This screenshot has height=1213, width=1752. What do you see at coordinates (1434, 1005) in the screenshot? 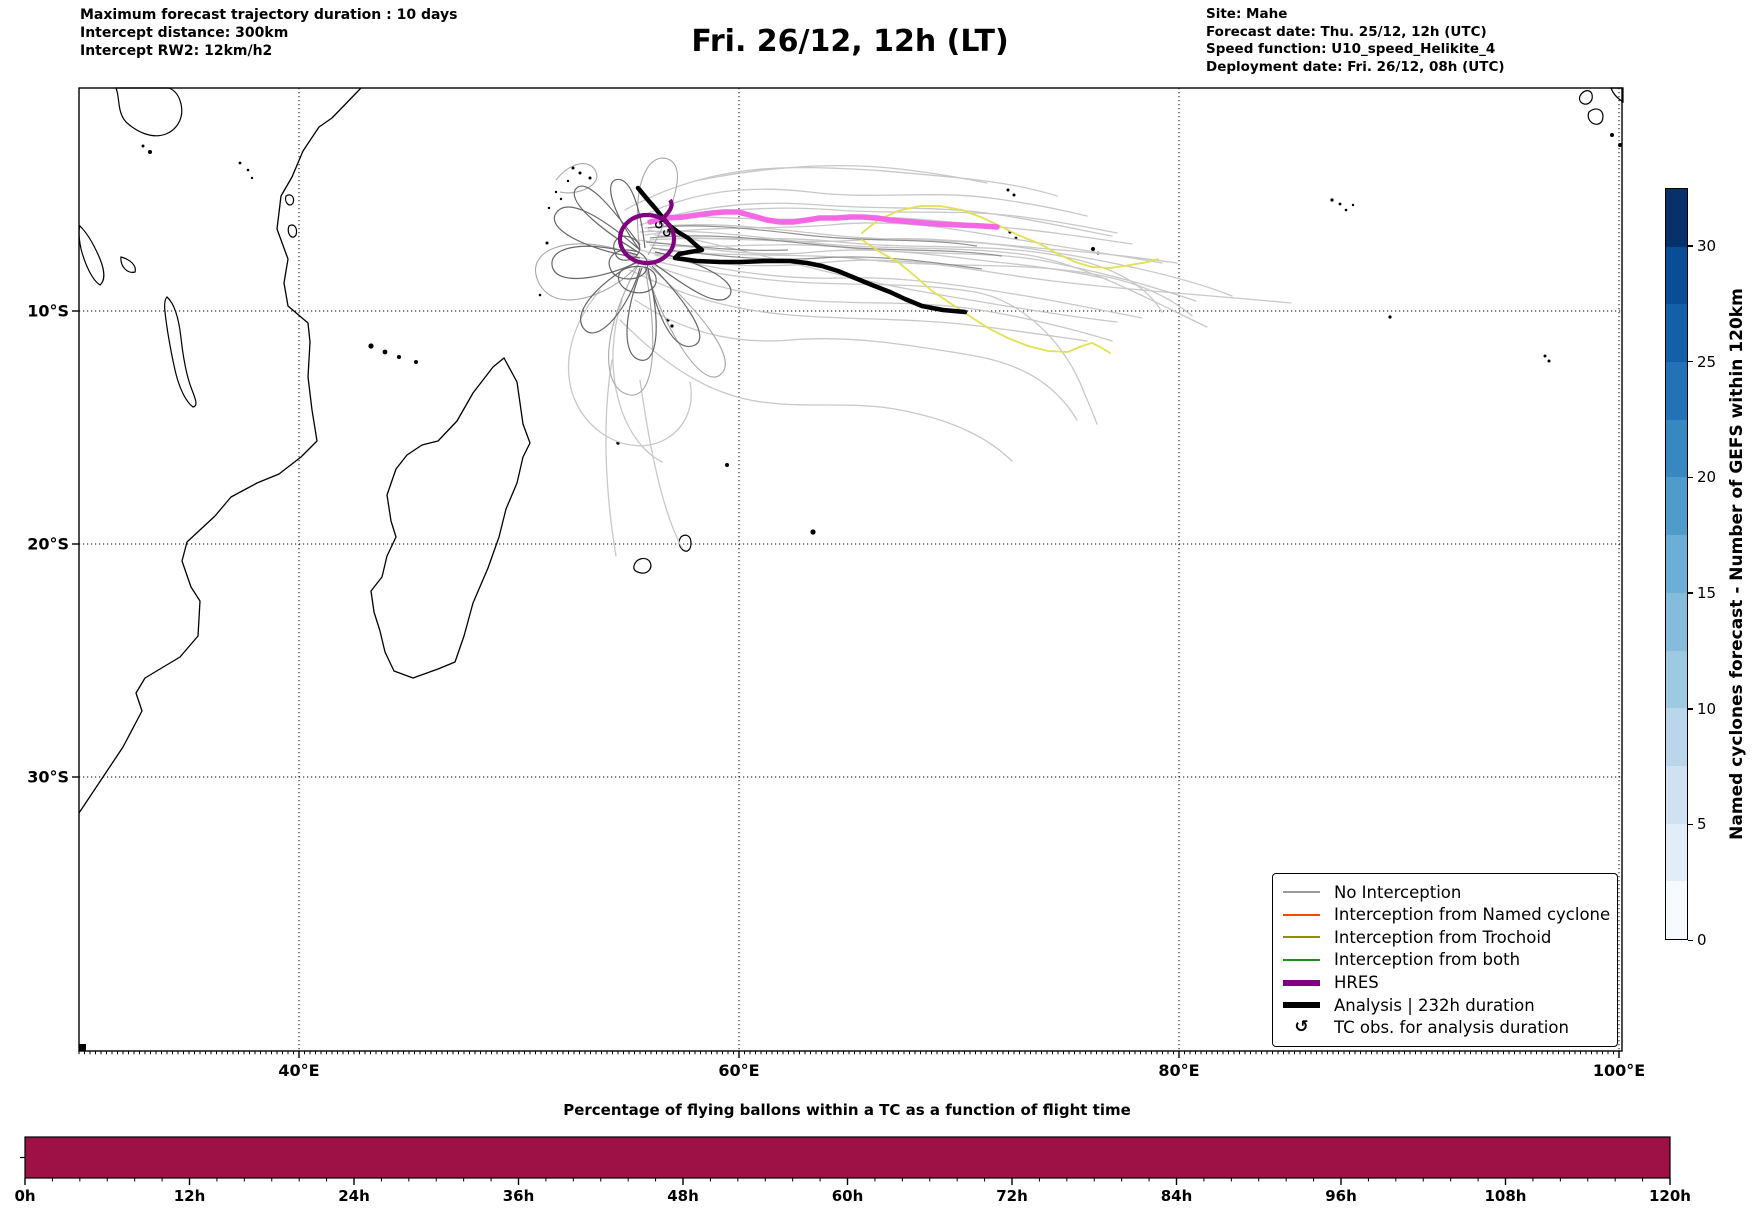
I see `legend-label: Analysis | 232h duration` at bounding box center [1434, 1005].